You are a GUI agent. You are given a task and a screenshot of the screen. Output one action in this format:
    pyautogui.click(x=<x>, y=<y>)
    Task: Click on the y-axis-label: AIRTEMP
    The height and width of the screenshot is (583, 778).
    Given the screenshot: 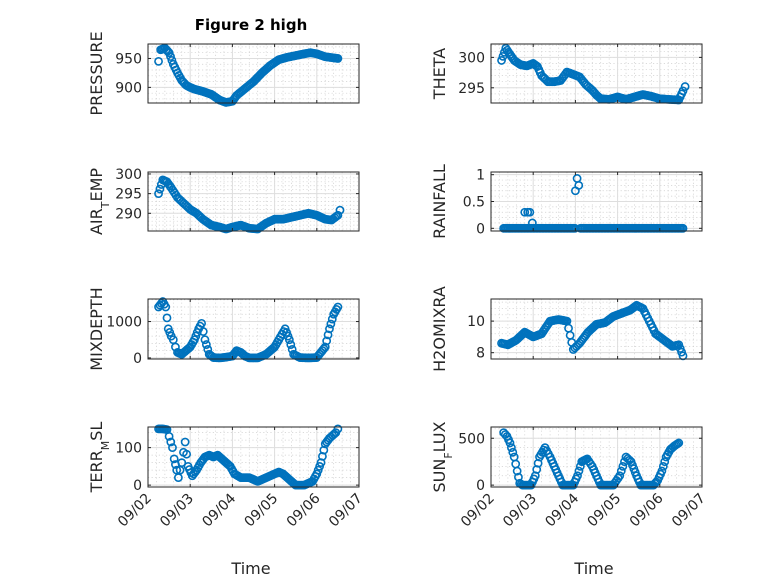 What is the action you would take?
    pyautogui.click(x=99, y=201)
    